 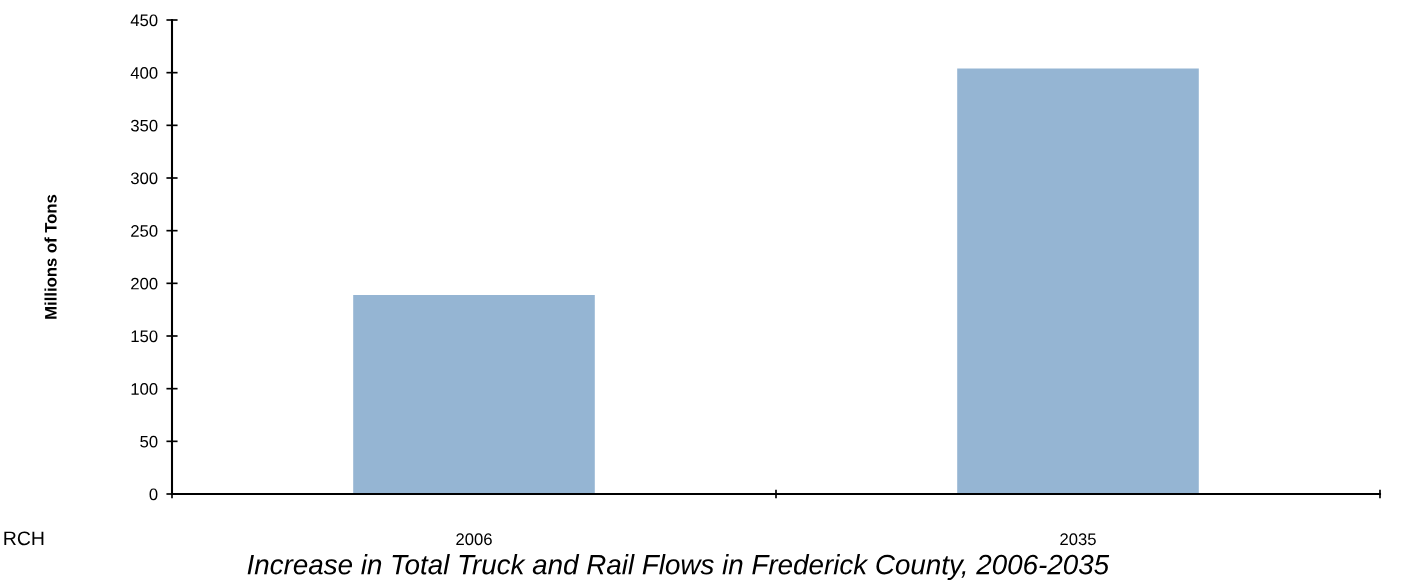 I want to click on x-tick-label: 2006, so click(x=474, y=539).